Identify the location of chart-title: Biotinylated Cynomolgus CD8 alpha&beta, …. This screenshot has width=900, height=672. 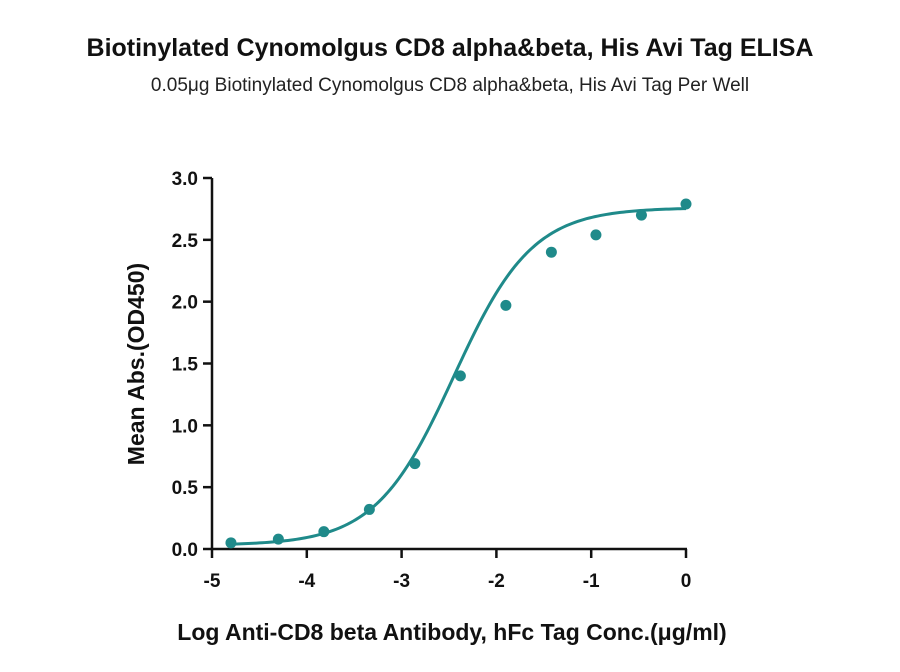
(450, 48).